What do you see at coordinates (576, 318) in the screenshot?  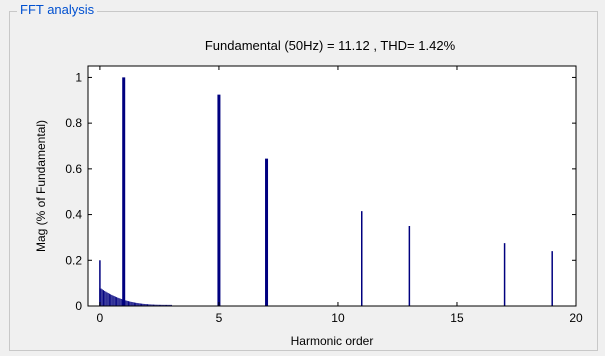 I see `x-tick-label: 20` at bounding box center [576, 318].